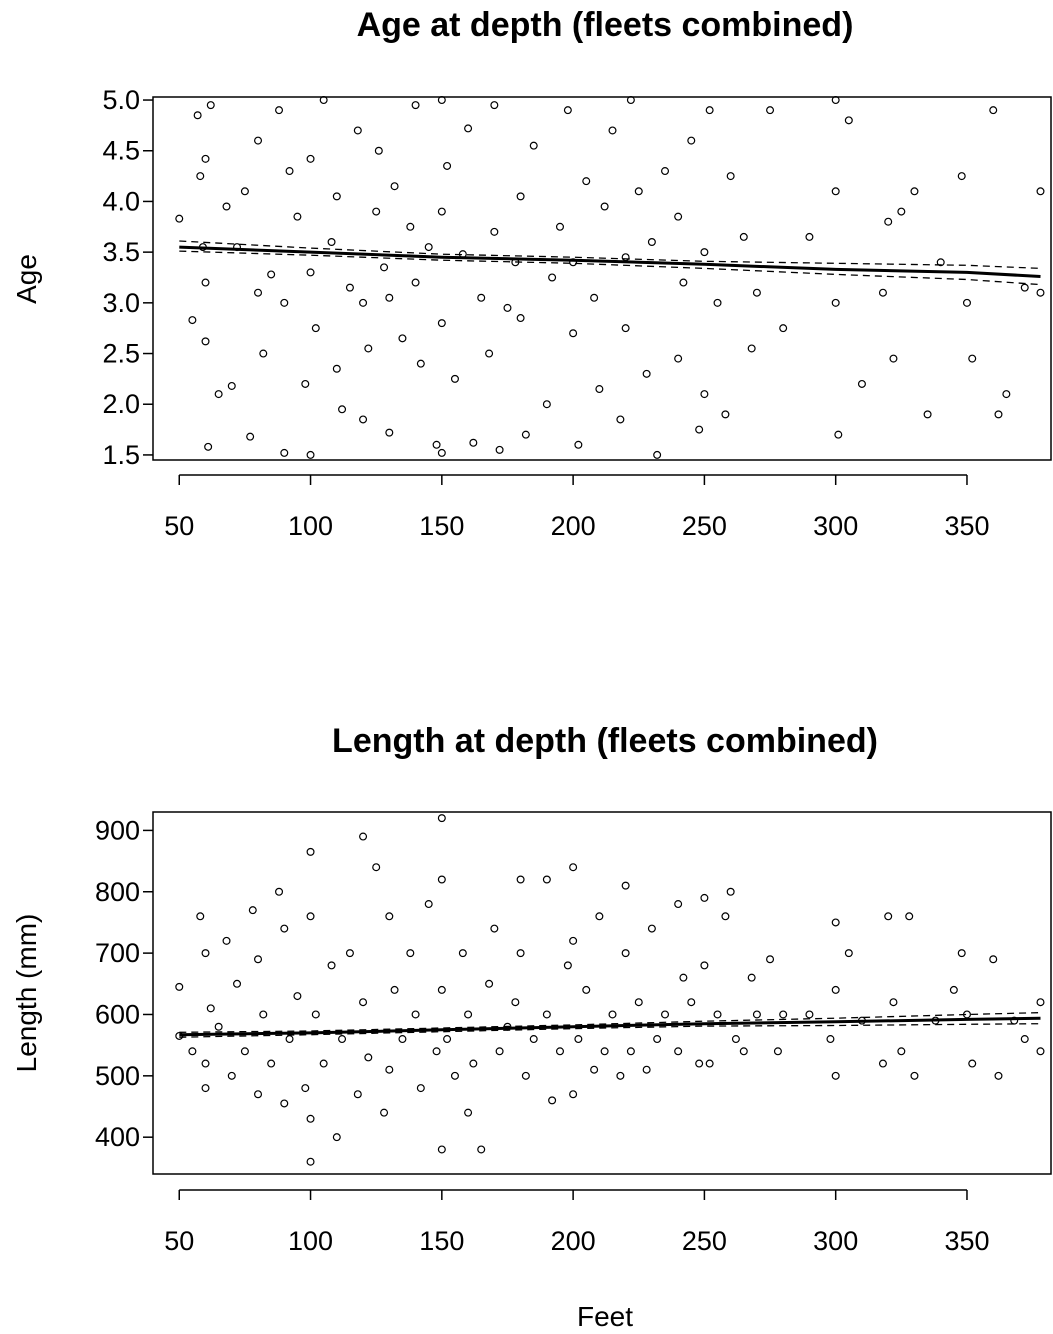  I want to click on length-x-tick-label: 350, so click(966, 1241).